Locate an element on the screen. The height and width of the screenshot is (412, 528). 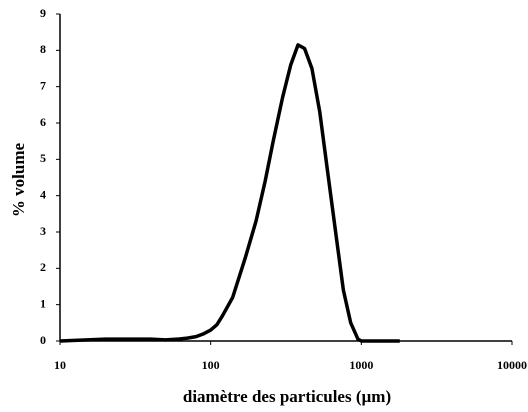
y-tick-label: 6 is located at coordinates (43, 122).